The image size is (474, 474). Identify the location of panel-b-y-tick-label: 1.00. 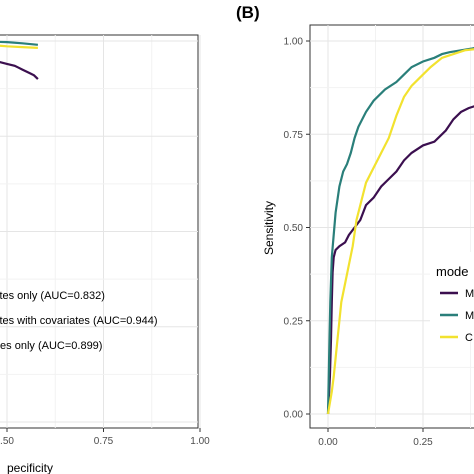
(294, 42).